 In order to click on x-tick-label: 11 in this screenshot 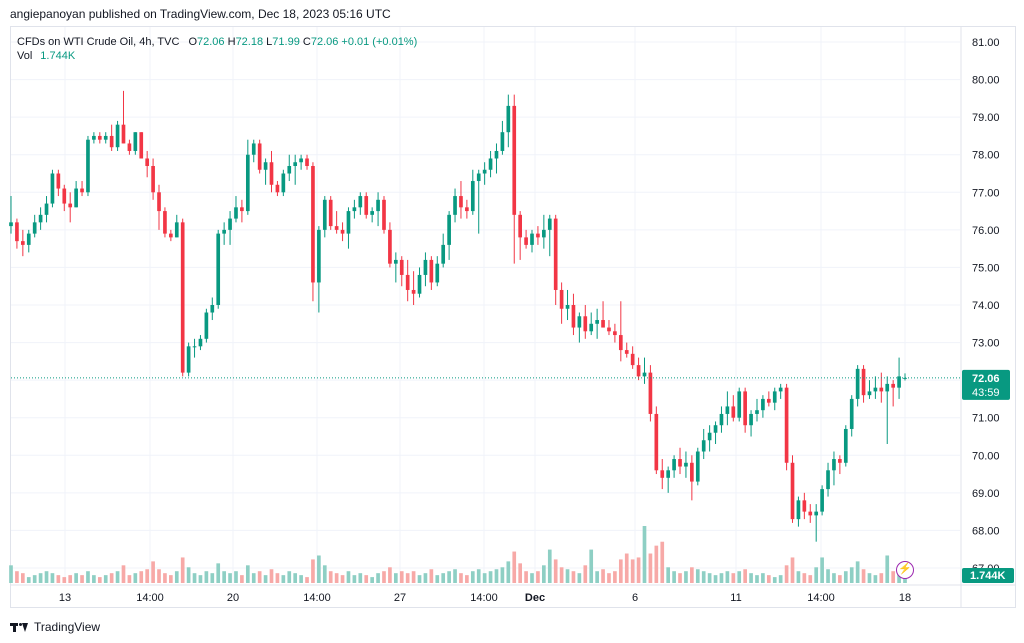, I will do `click(735, 598)`.